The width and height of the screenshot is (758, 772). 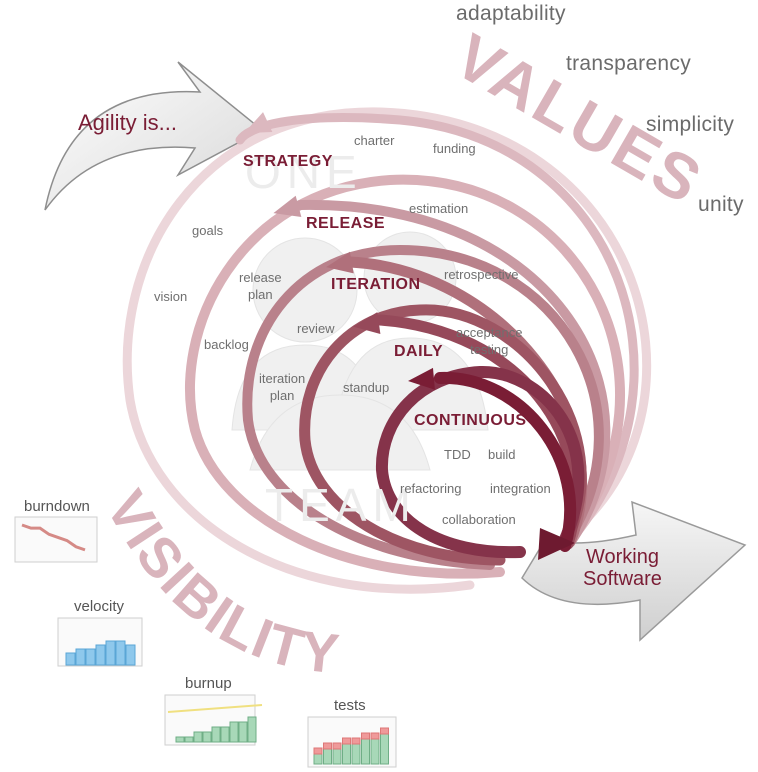 I want to click on working-software-label: Working Software, so click(x=622, y=568).